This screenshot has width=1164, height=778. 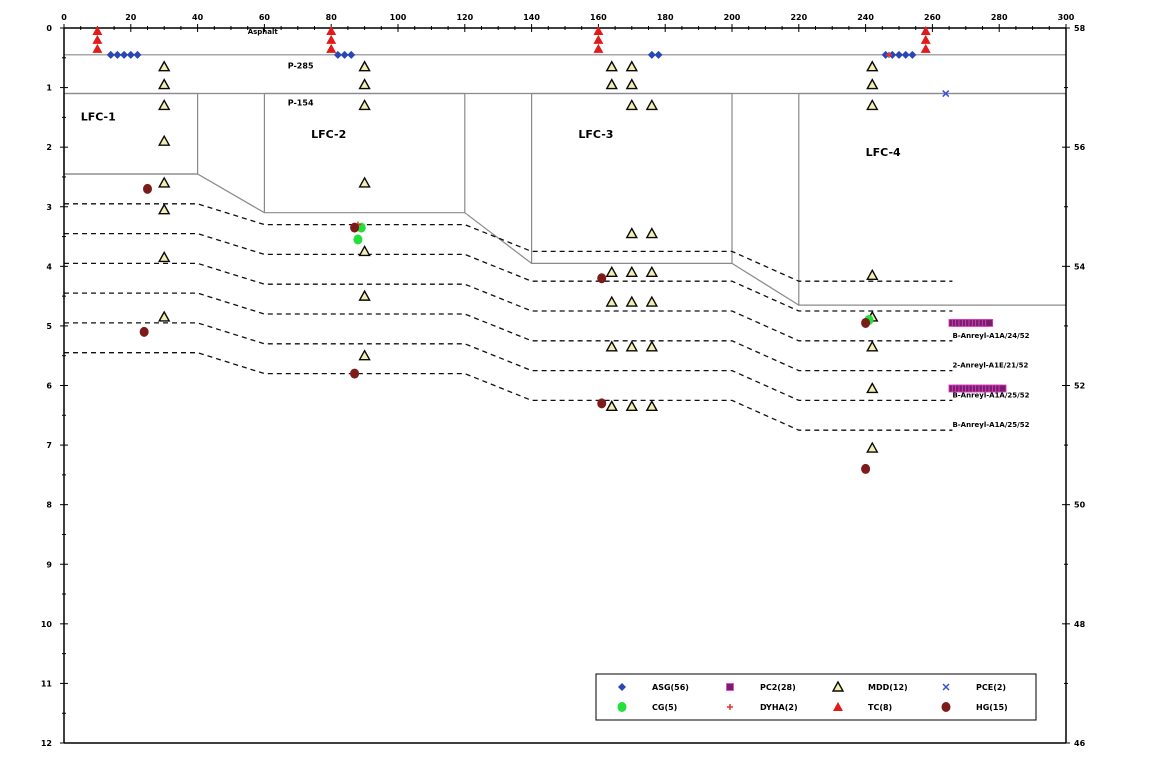 I want to click on y-tick-label: 1, so click(x=49, y=88).